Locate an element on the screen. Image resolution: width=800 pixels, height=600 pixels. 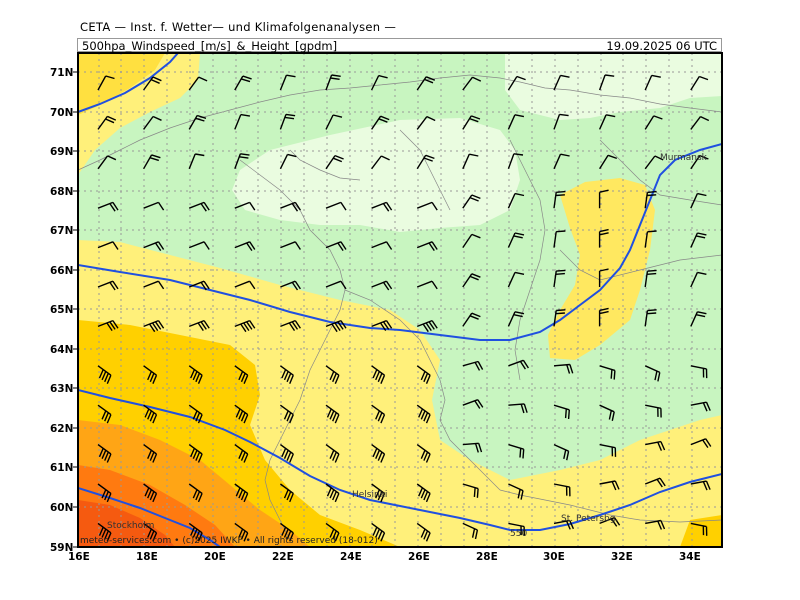
fill-very-light-green-north is located at coordinates (613, 86).